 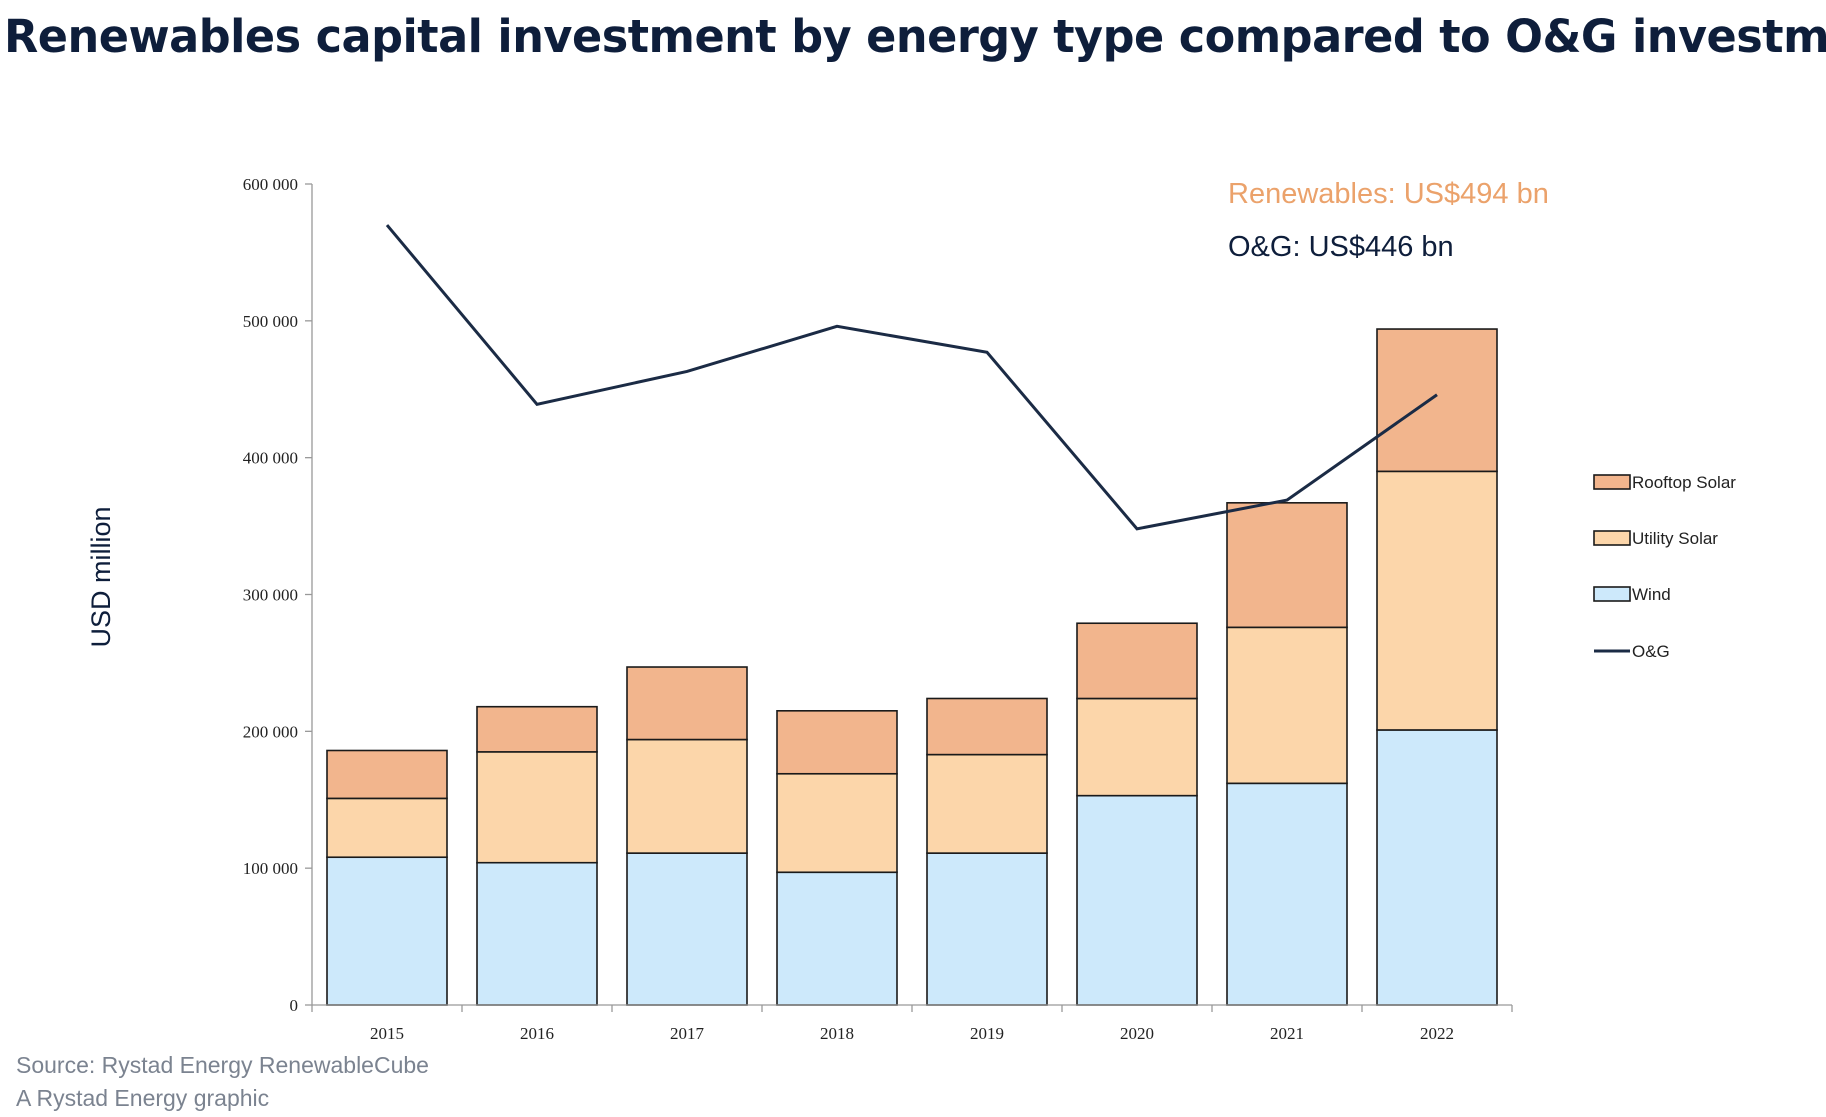 I want to click on bar-wind-2015, so click(x=387, y=931).